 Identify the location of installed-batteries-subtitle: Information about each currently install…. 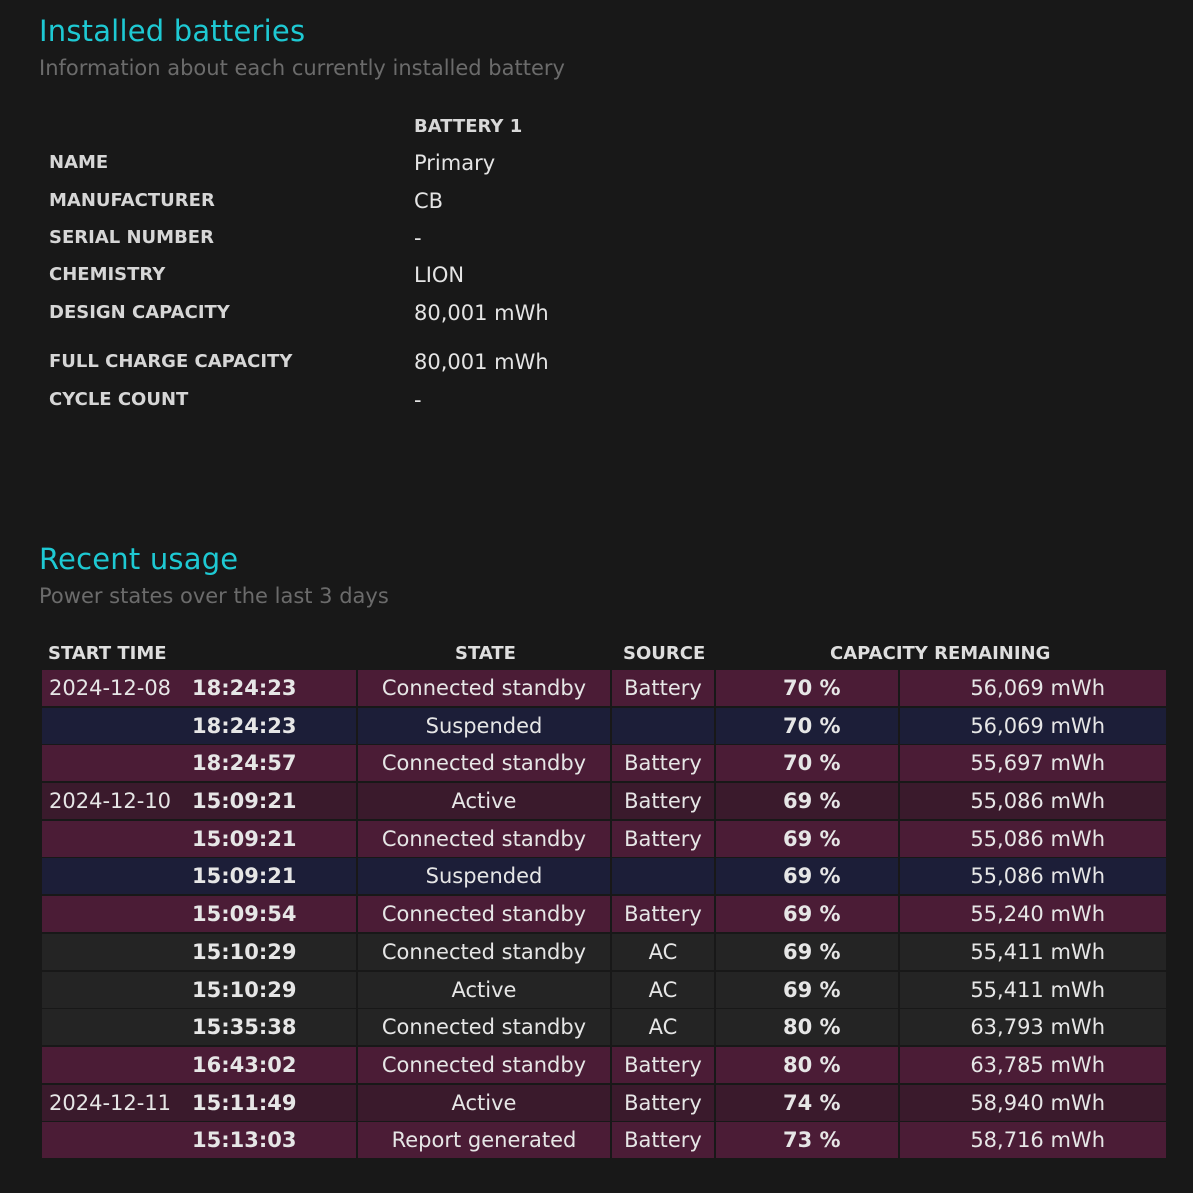
(302, 68).